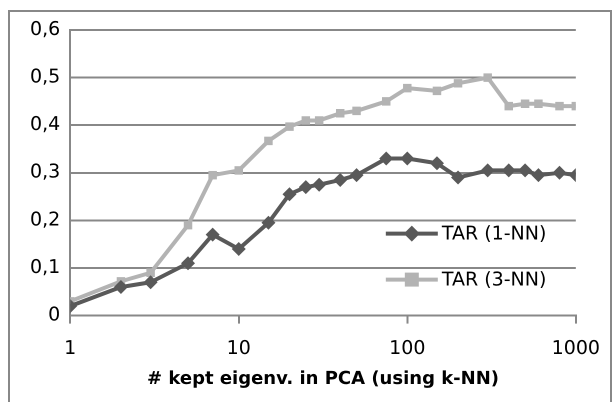  I want to click on y-tick-label: 0,4, so click(45, 124).